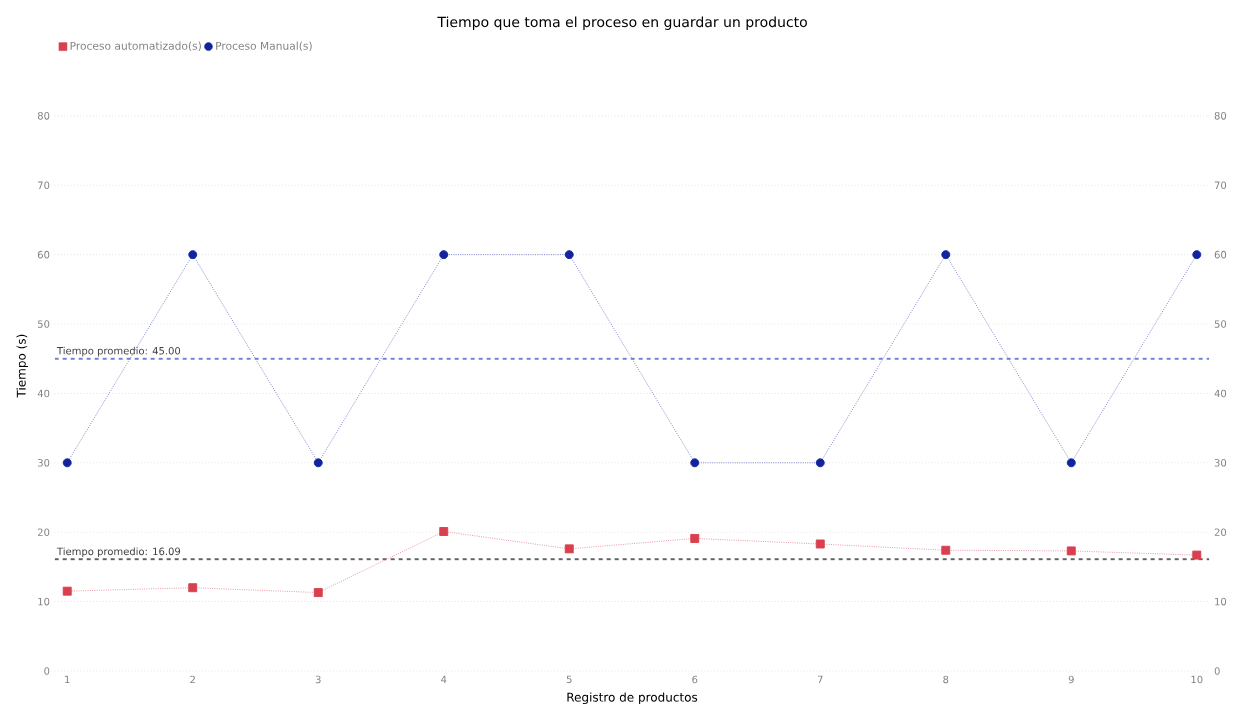 The height and width of the screenshot is (713, 1245). What do you see at coordinates (192, 679) in the screenshot?
I see `x-tick-label: 2` at bounding box center [192, 679].